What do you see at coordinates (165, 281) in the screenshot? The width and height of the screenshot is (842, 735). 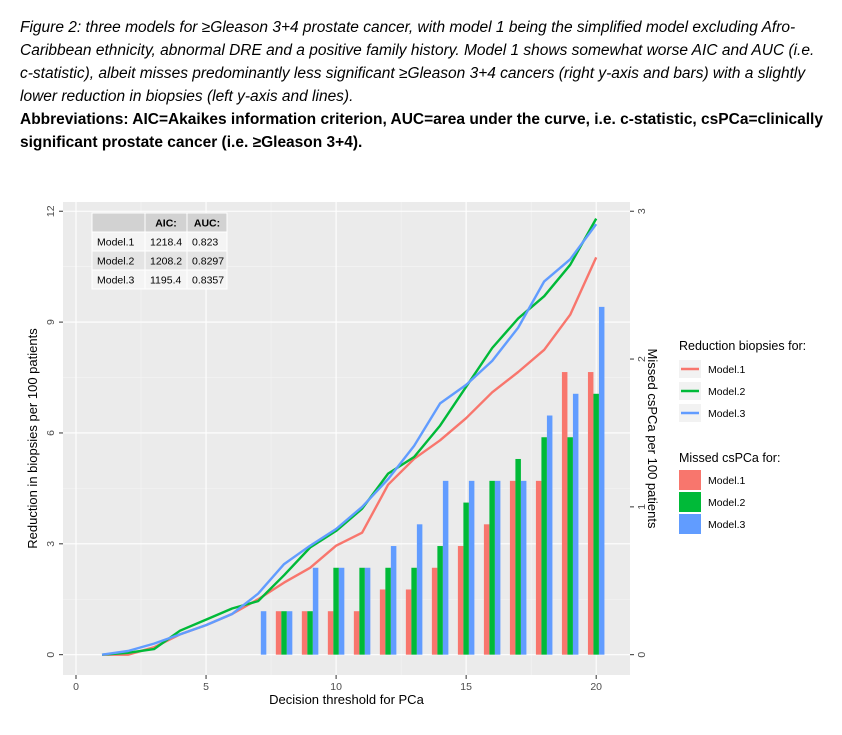 I see `table-text: 1195.4` at bounding box center [165, 281].